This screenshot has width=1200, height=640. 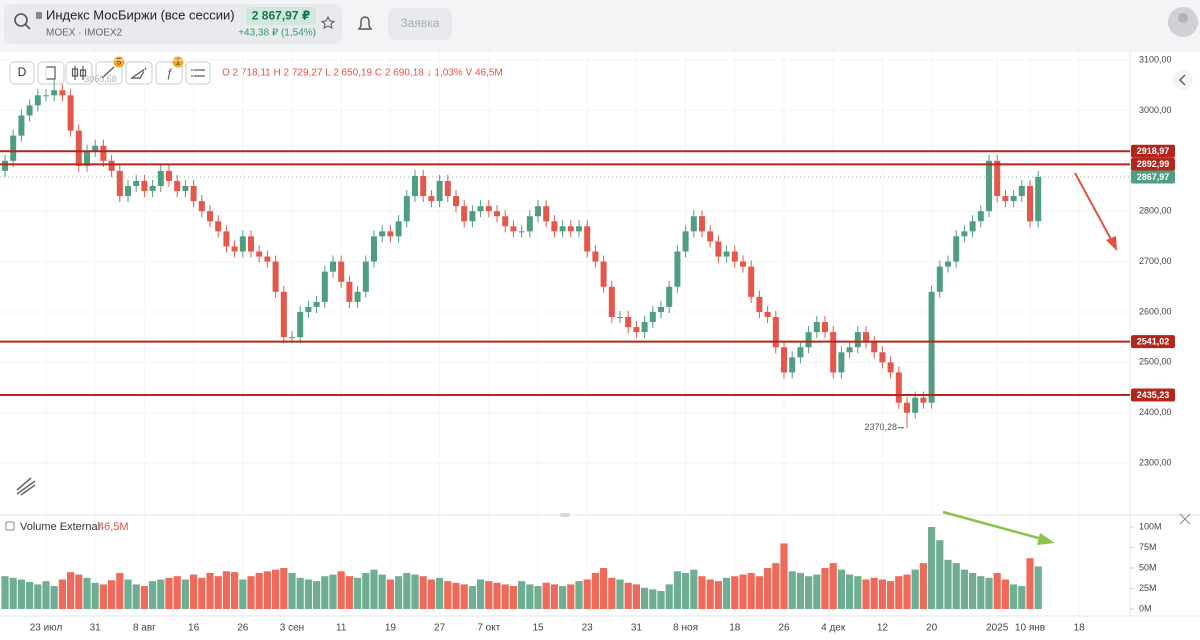 I want to click on pane-handle, so click(x=565, y=515).